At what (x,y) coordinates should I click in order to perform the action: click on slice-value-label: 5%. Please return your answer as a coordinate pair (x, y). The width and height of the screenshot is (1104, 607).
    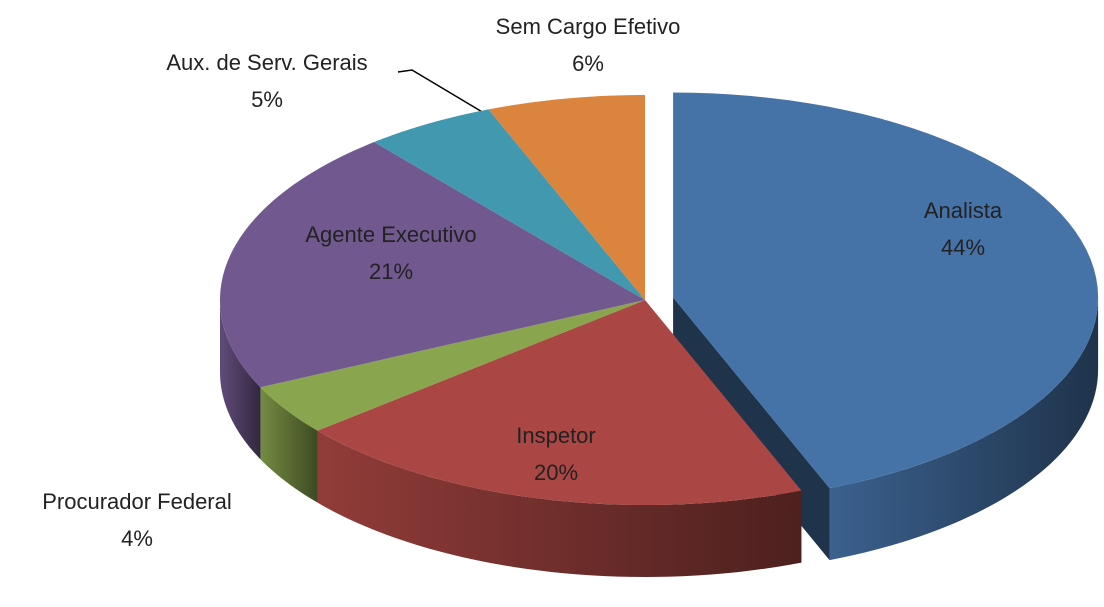
    Looking at the image, I should click on (267, 99).